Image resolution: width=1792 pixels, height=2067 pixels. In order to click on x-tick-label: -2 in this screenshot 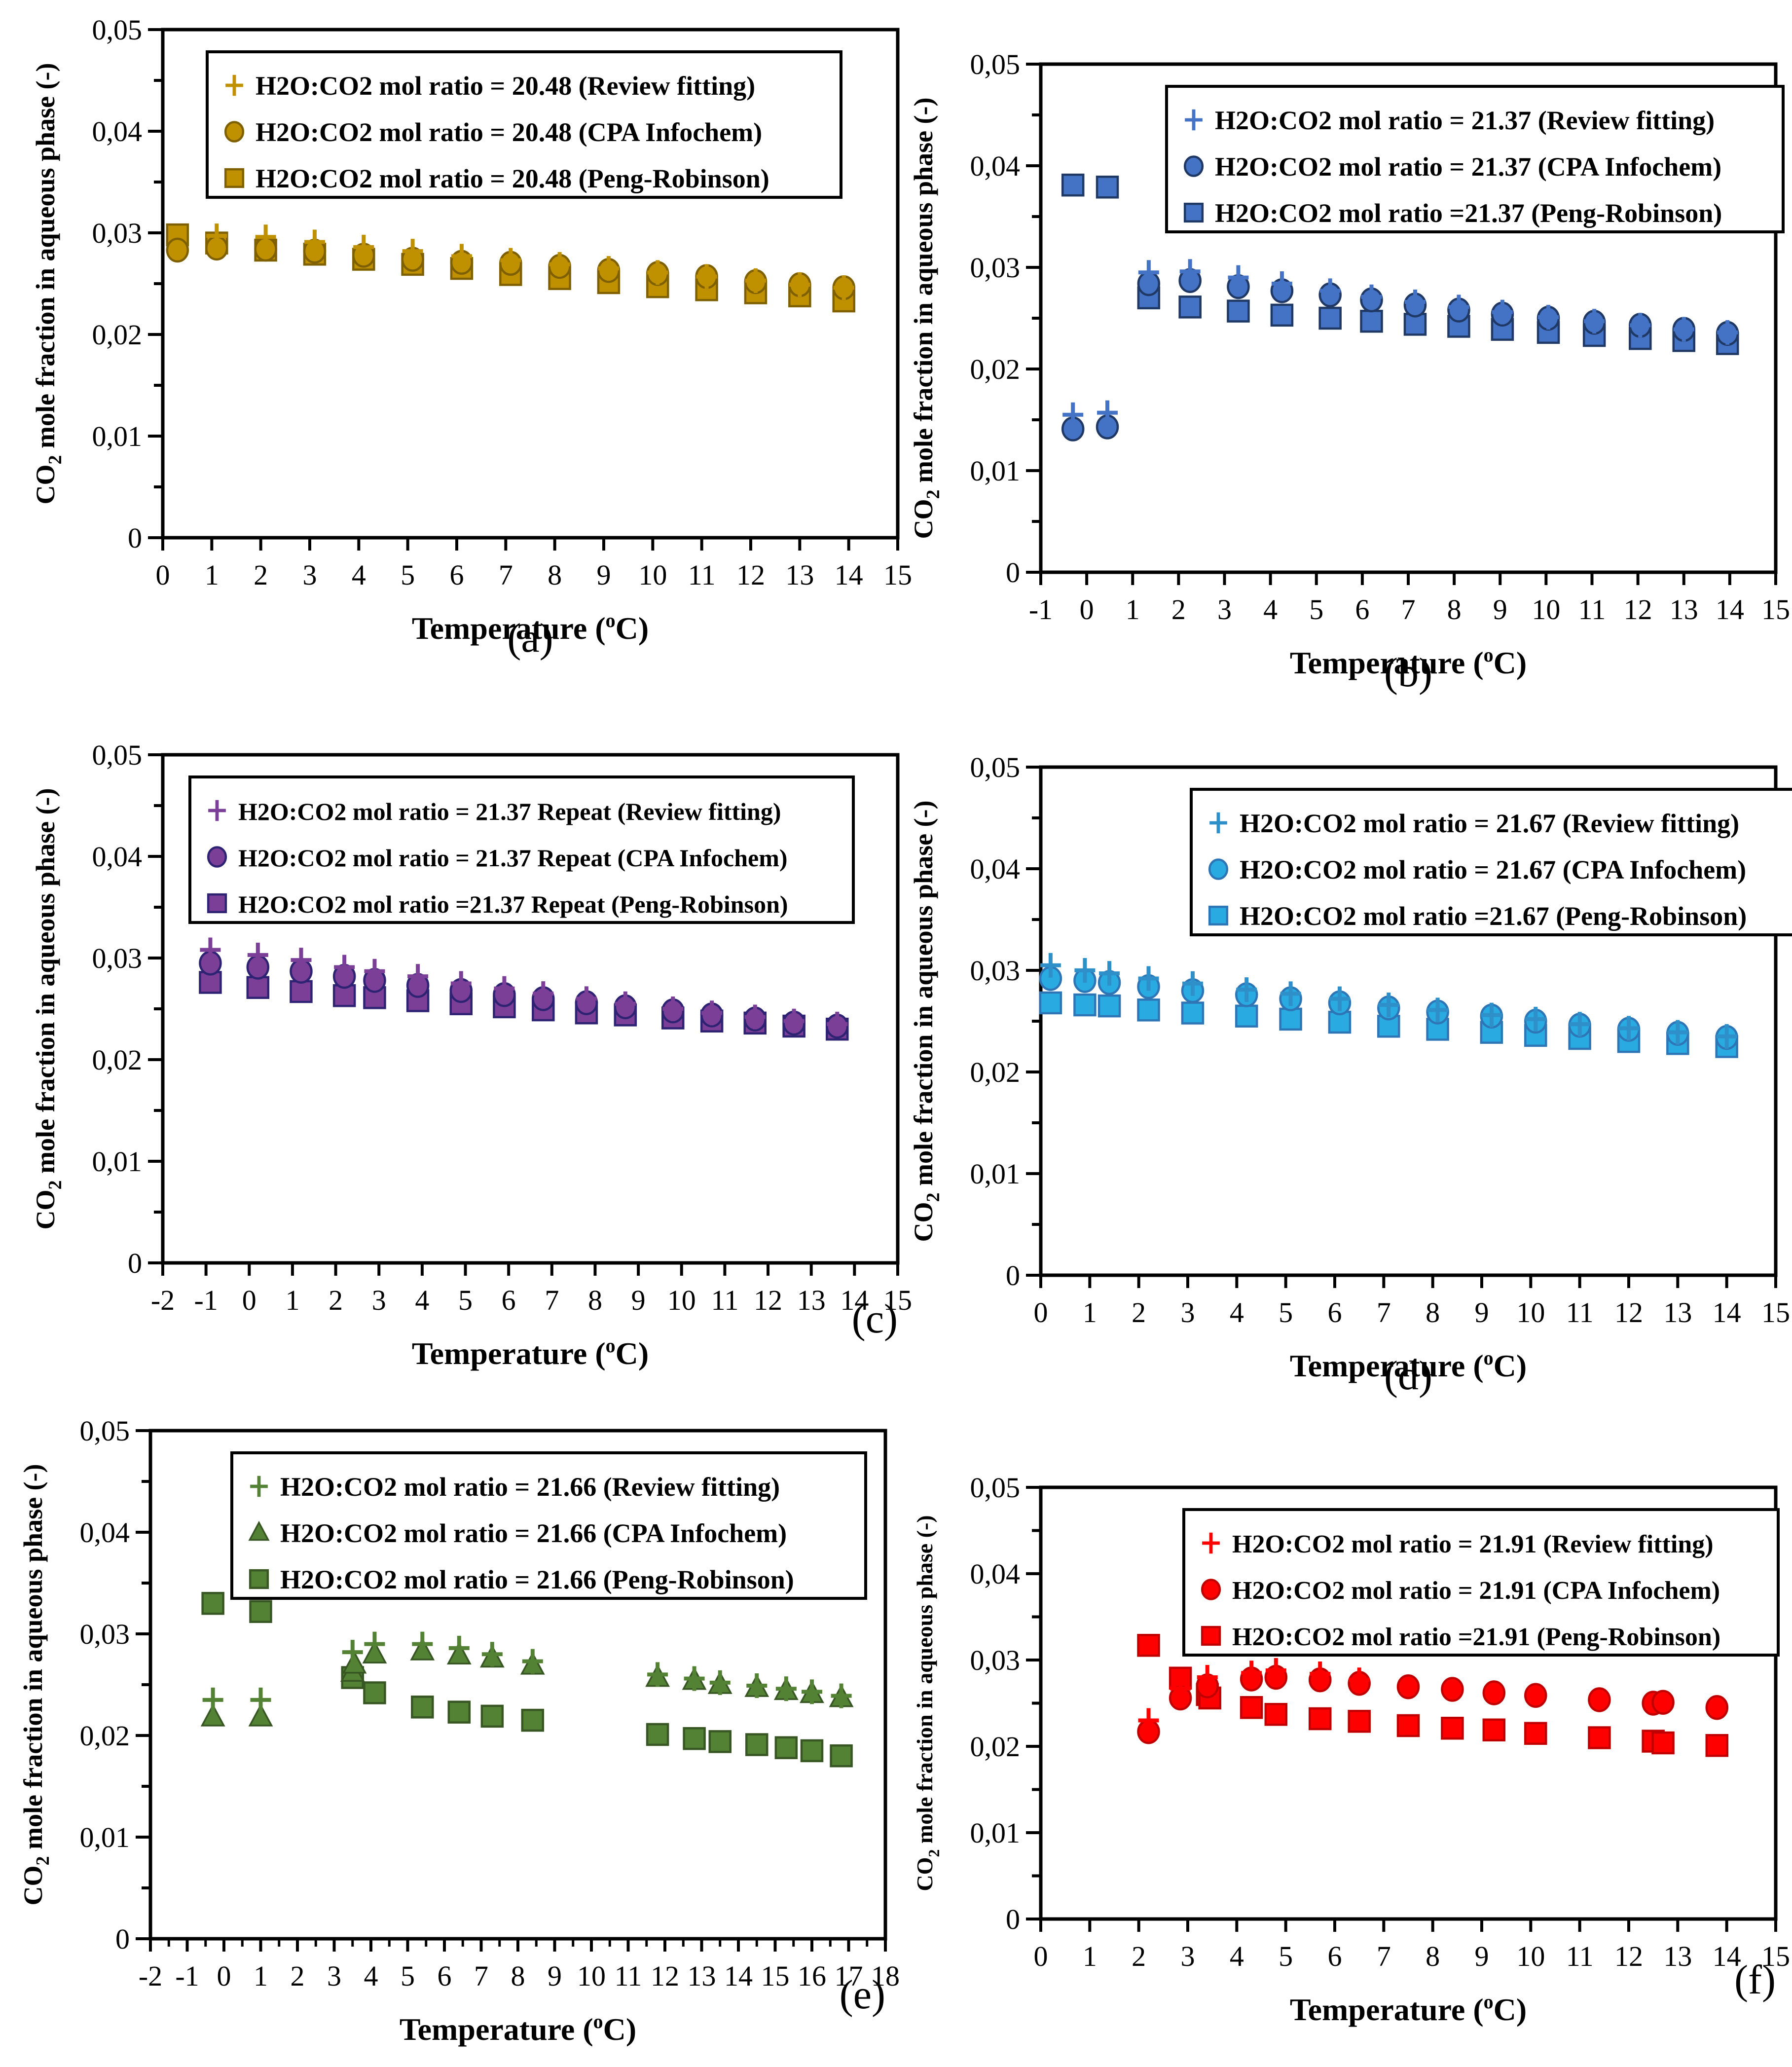, I will do `click(150, 1976)`.